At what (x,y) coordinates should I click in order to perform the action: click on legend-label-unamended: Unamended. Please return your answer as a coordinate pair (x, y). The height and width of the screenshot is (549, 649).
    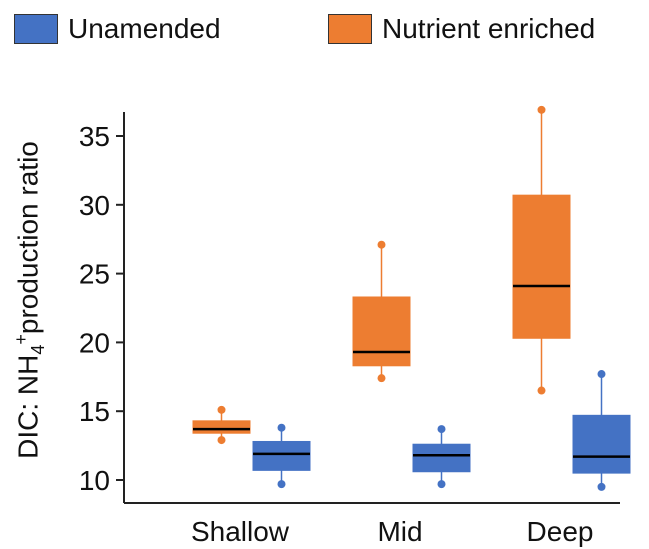
    Looking at the image, I should click on (144, 28).